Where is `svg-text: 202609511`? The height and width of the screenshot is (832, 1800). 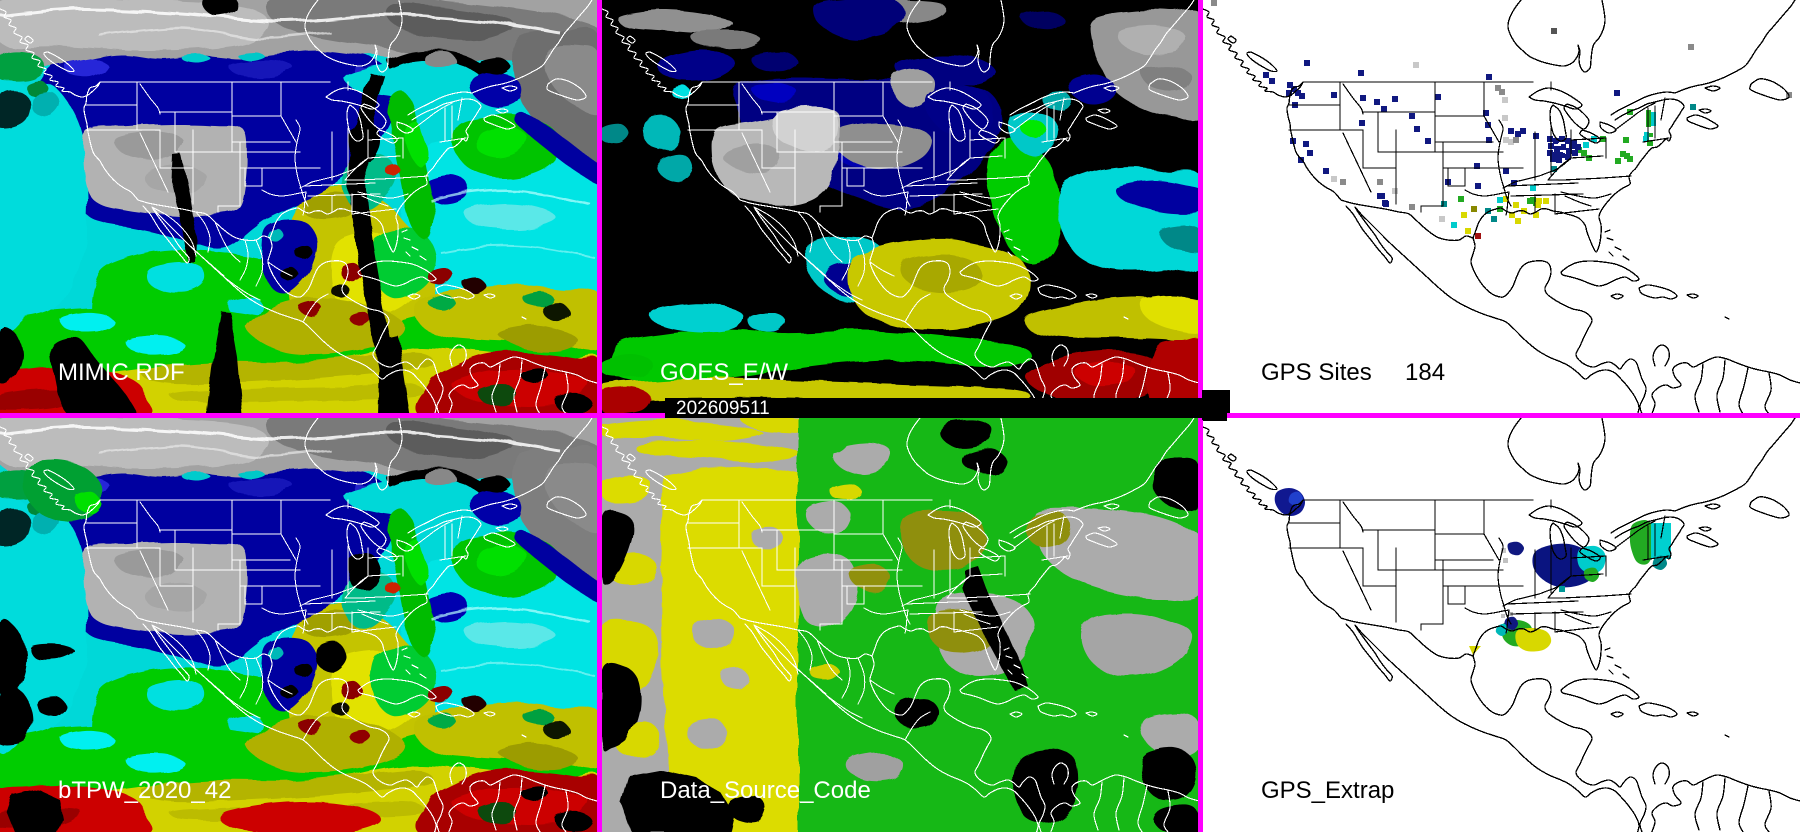
svg-text: 202609511 is located at coordinates (723, 408).